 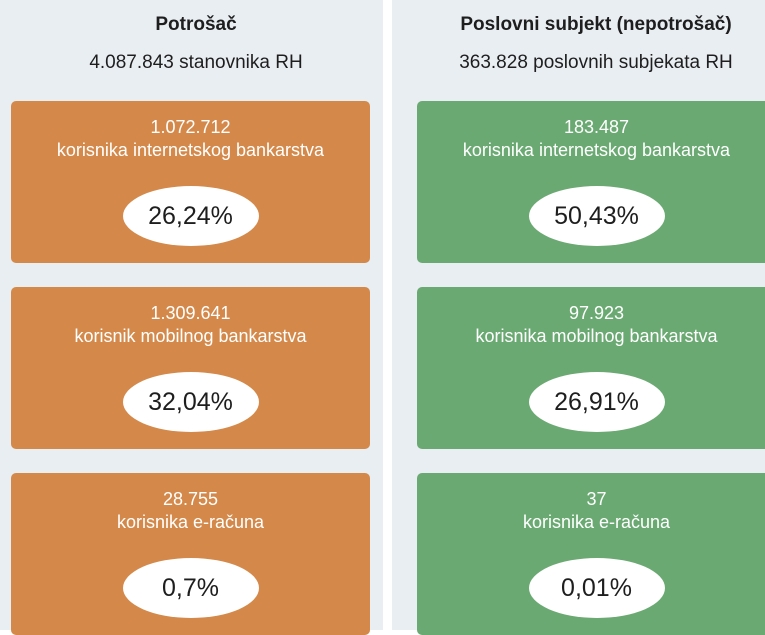 What do you see at coordinates (596, 216) in the screenshot?
I see `stat-percent: 50,43%` at bounding box center [596, 216].